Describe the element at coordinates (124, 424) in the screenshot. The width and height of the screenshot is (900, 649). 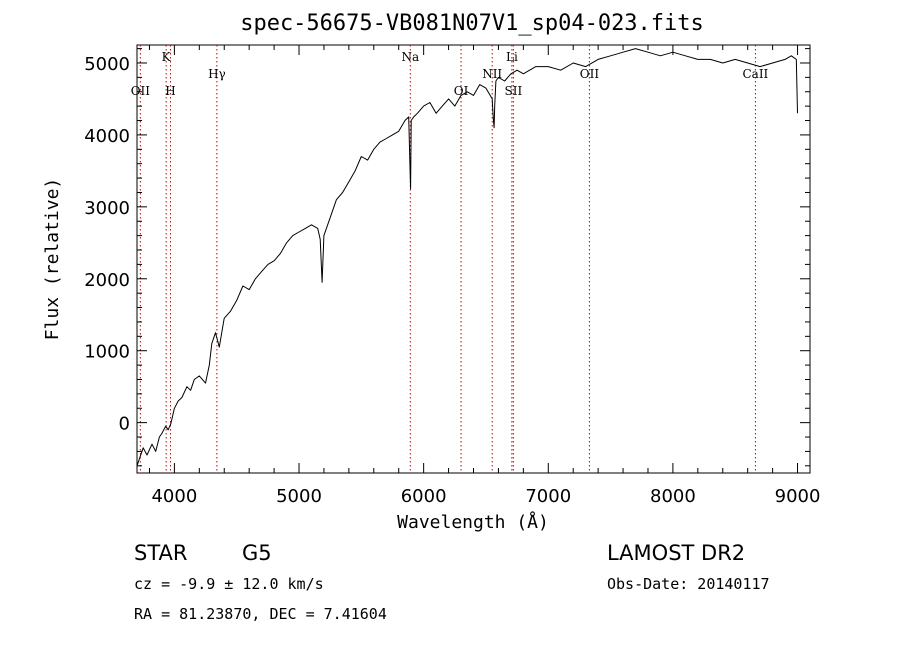
I see `y-tick-label-0: 0` at that location.